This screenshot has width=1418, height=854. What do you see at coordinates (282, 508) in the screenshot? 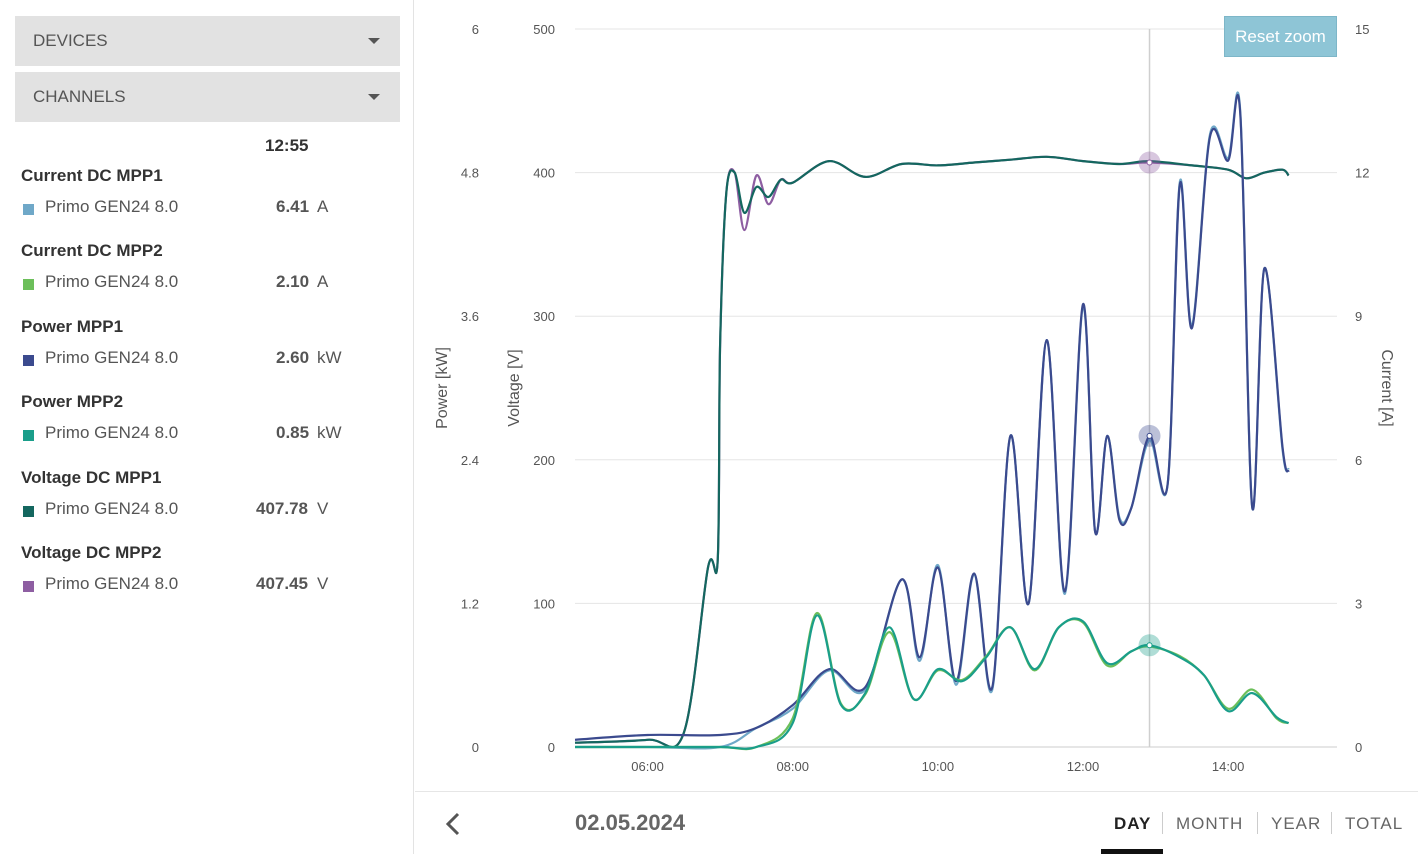
I see `channel-value: 407.78` at bounding box center [282, 508].